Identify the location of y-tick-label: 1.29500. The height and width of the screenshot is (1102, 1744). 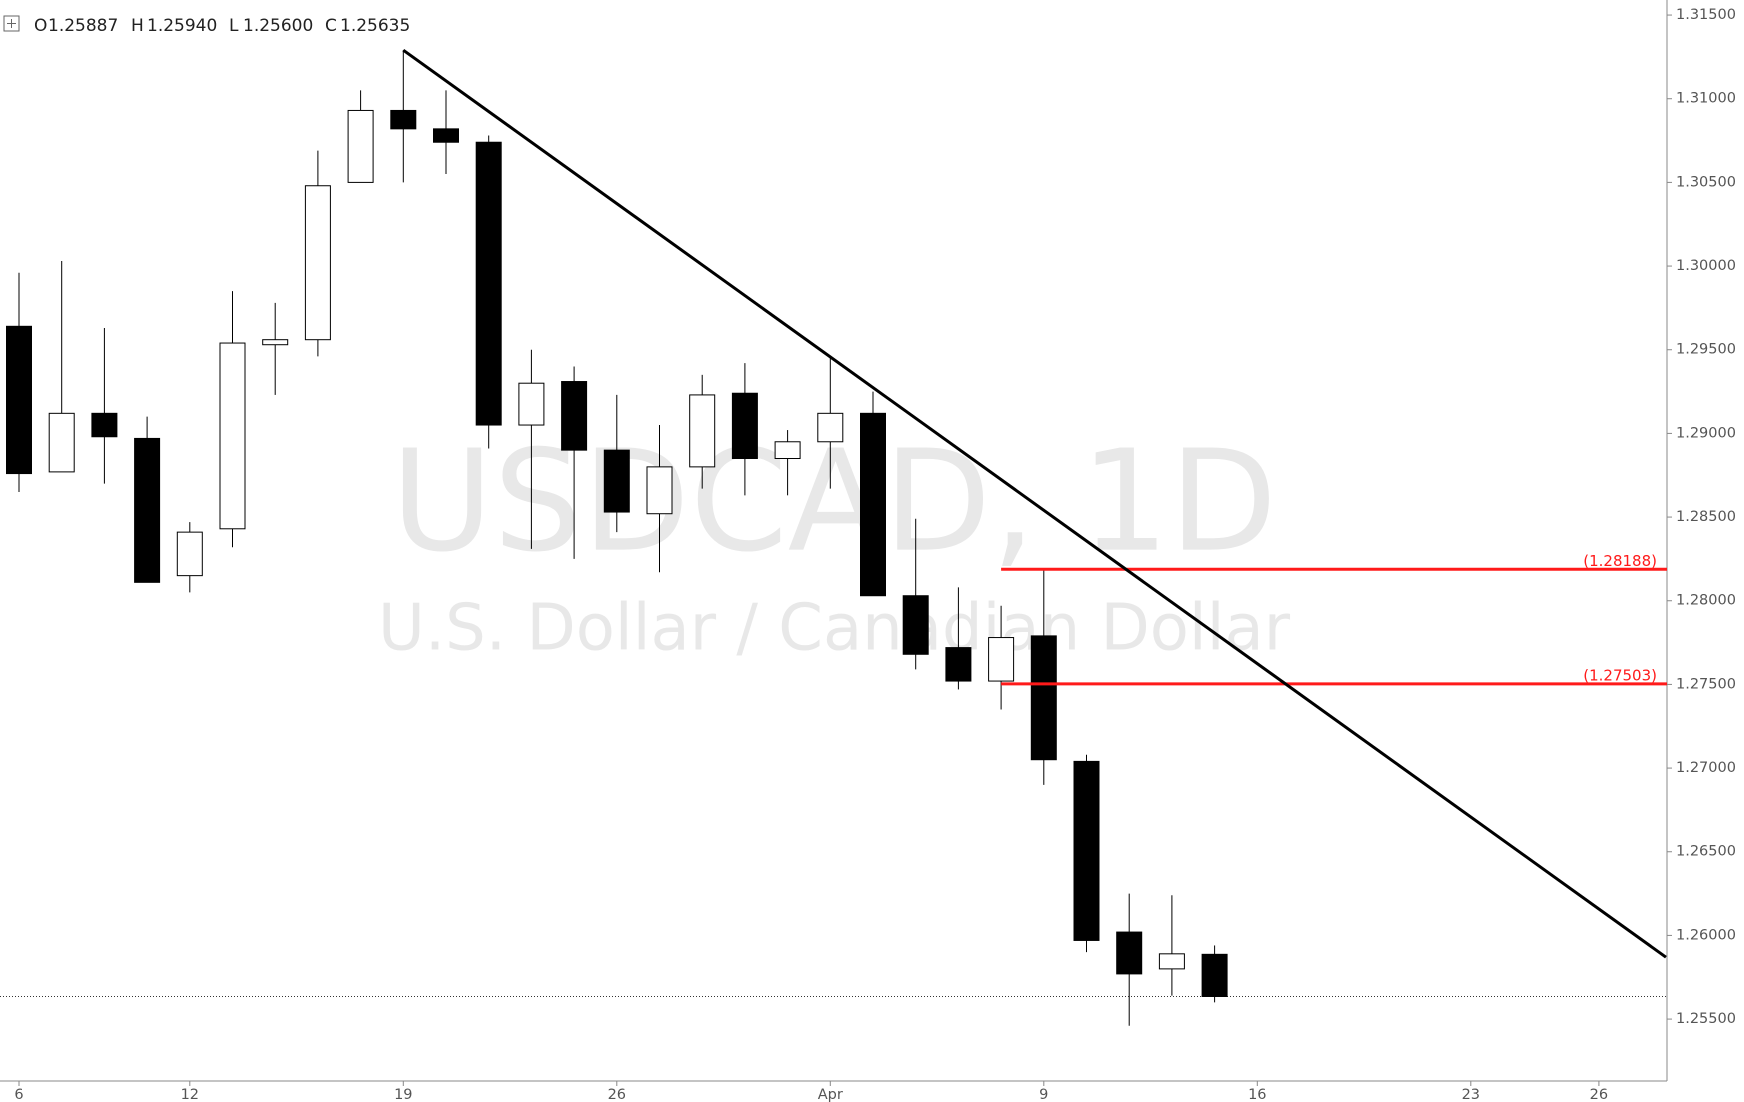
(1706, 350).